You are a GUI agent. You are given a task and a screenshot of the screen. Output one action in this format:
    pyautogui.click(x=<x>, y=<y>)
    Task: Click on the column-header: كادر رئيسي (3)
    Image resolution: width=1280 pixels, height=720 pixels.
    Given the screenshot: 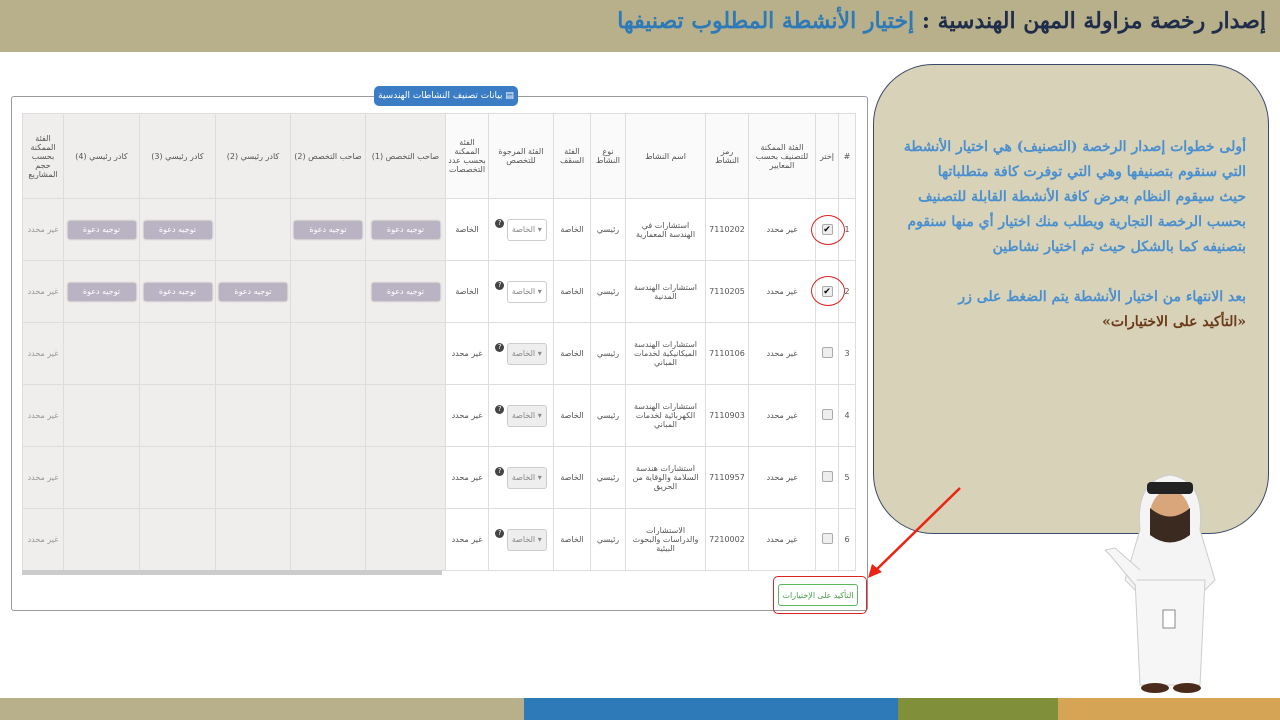 What is the action you would take?
    pyautogui.click(x=177, y=156)
    